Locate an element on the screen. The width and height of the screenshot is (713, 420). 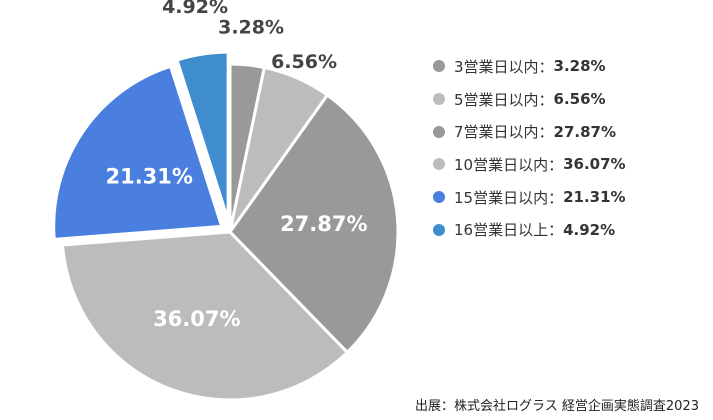
slice-data-label: 3.28% is located at coordinates (251, 28).